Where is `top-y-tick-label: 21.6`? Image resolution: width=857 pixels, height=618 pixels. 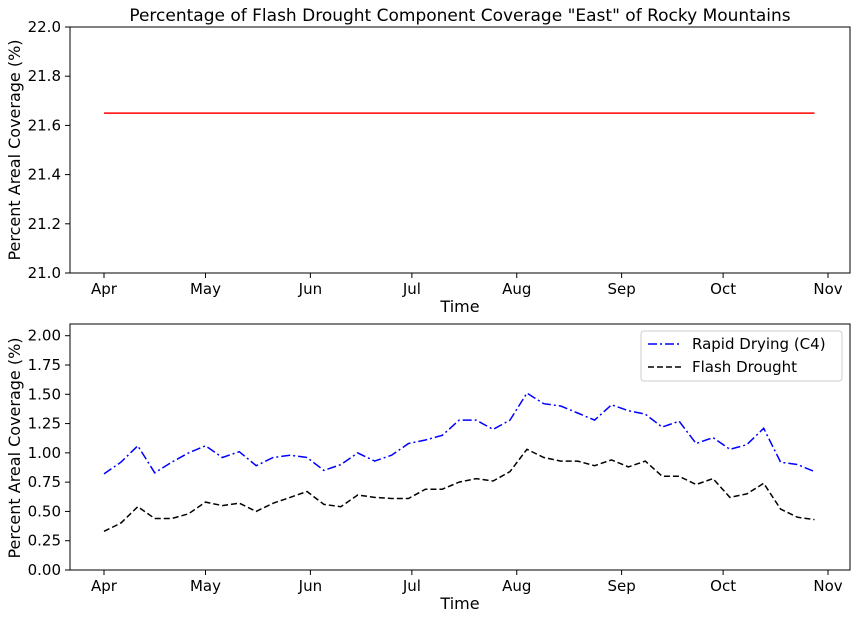
top-y-tick-label: 21.6 is located at coordinates (44, 125).